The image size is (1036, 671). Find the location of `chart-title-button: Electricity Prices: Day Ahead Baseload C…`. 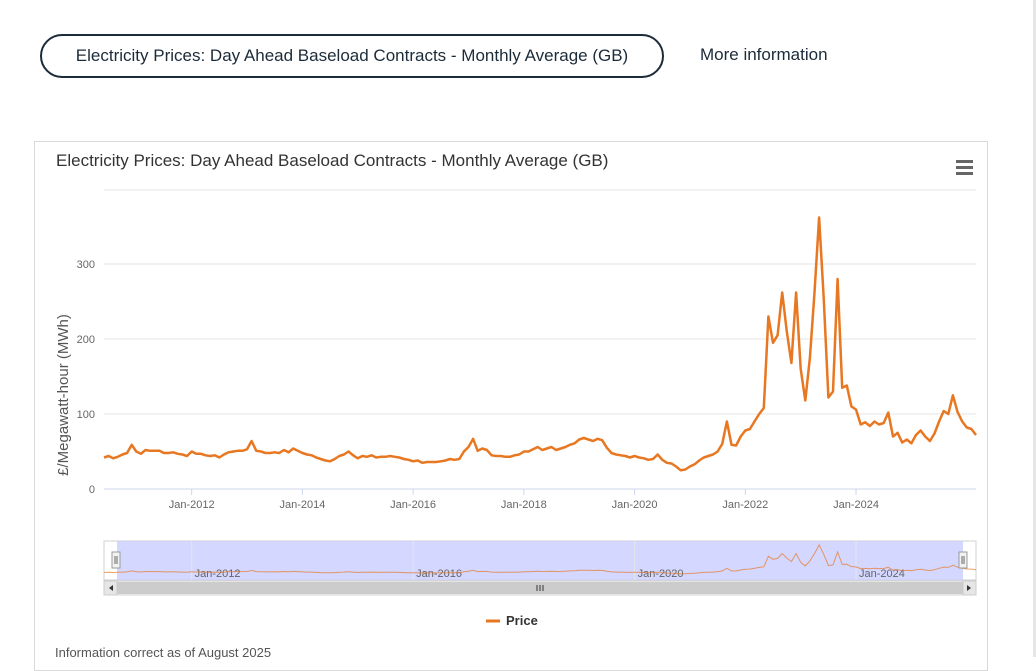

chart-title-button: Electricity Prices: Day Ahead Baseload C… is located at coordinates (352, 56).